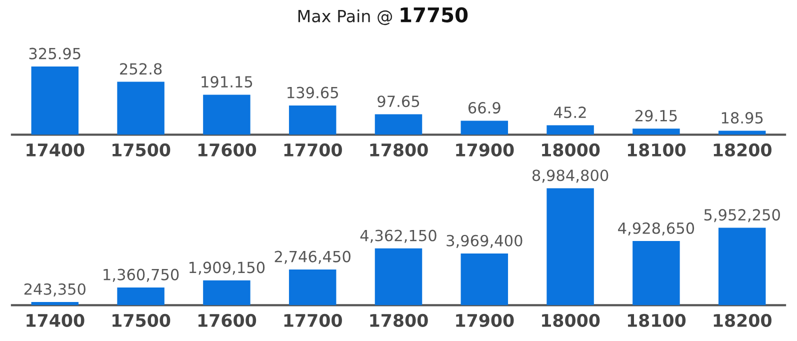  I want to click on data-label: 3,969,400, so click(484, 241).